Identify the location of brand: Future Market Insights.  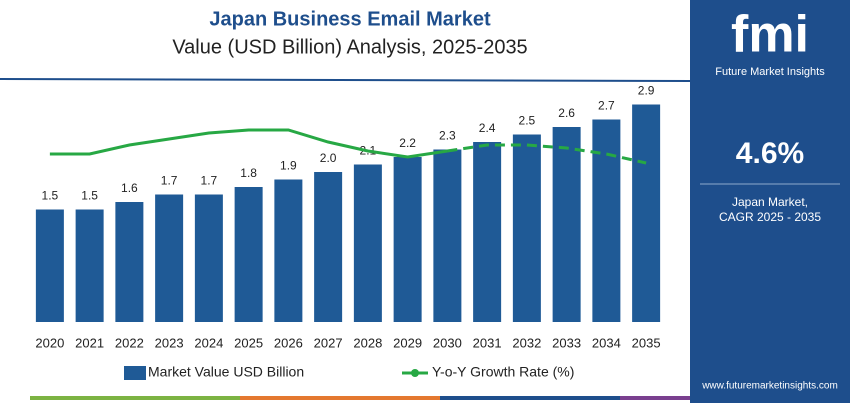
(770, 72).